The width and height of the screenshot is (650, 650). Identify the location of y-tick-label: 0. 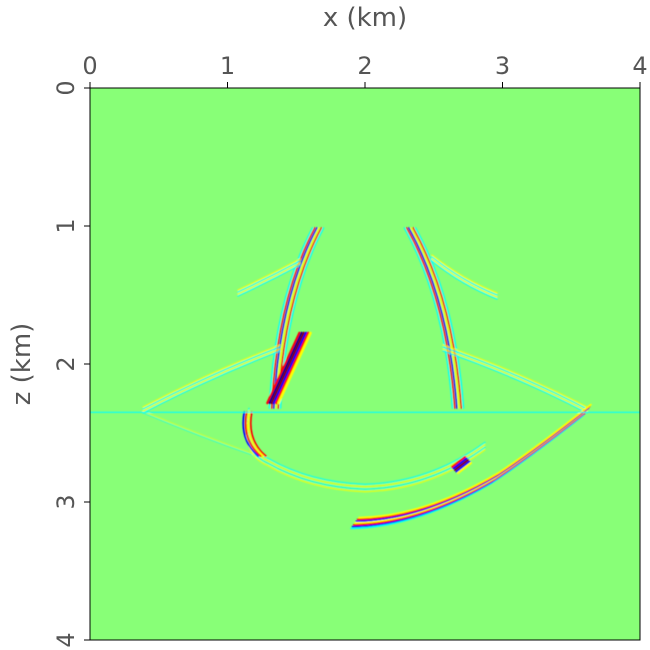
(66, 87).